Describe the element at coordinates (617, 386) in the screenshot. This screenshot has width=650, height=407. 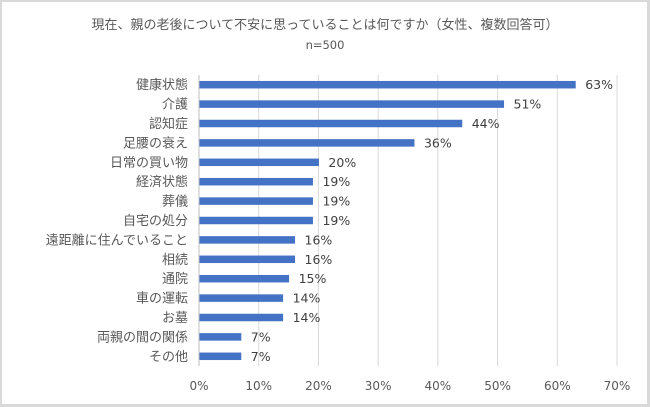
I see `x-tick-label: 70%` at that location.